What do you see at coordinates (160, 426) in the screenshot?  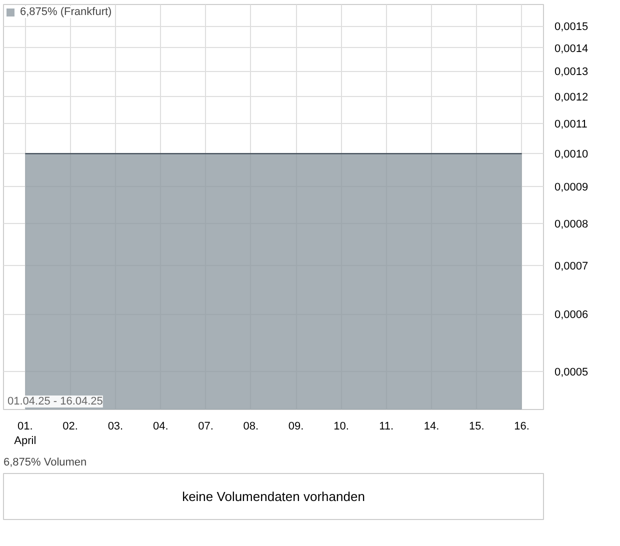 I see `x-tick-label: 04.` at bounding box center [160, 426].